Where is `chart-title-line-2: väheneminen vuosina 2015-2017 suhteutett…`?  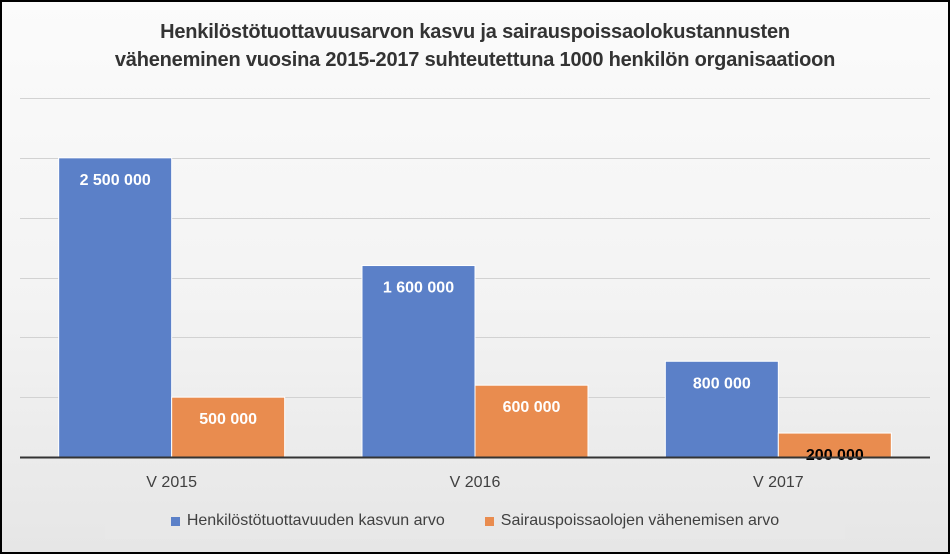 chart-title-line-2: väheneminen vuosina 2015-2017 suhteutett… is located at coordinates (475, 60).